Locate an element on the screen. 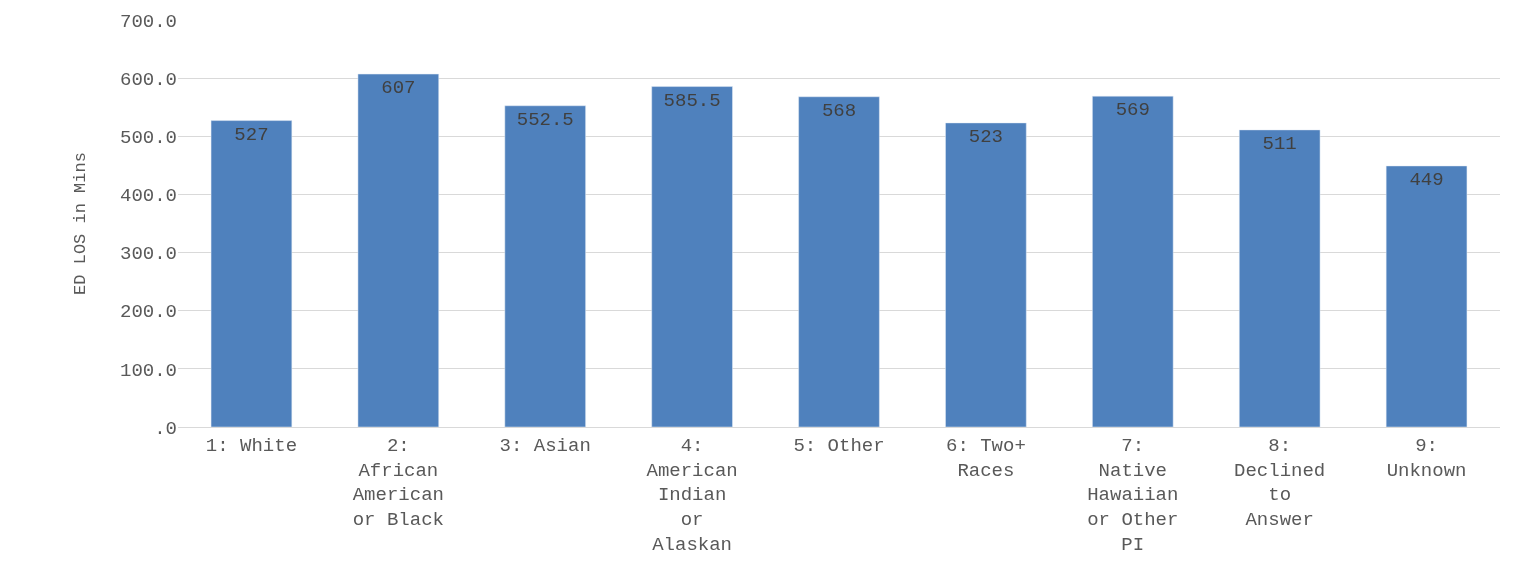 The height and width of the screenshot is (585, 1517). x-tick-label: 7: Native Hawaiian or Other PI is located at coordinates (1133, 495).